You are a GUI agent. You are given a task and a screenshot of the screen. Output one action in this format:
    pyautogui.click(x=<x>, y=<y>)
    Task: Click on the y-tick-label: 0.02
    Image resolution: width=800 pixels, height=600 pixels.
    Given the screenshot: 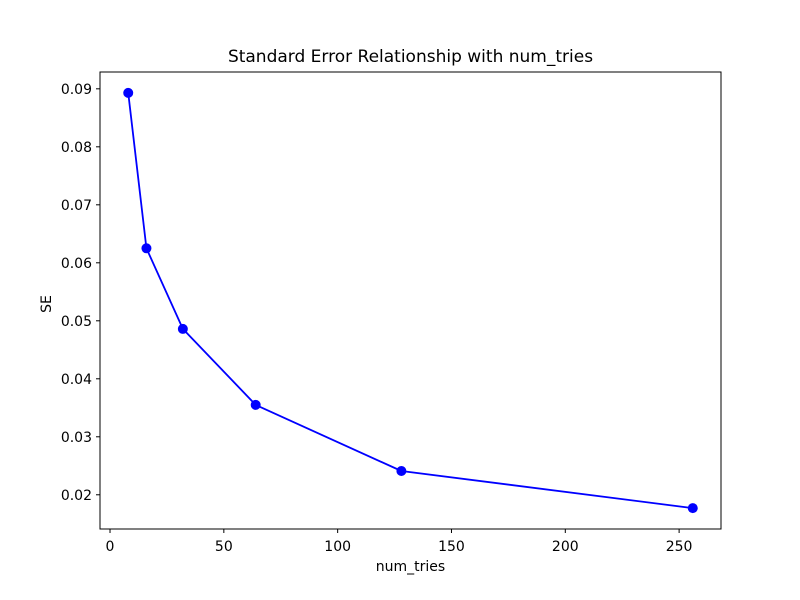 What is the action you would take?
    pyautogui.click(x=76, y=496)
    